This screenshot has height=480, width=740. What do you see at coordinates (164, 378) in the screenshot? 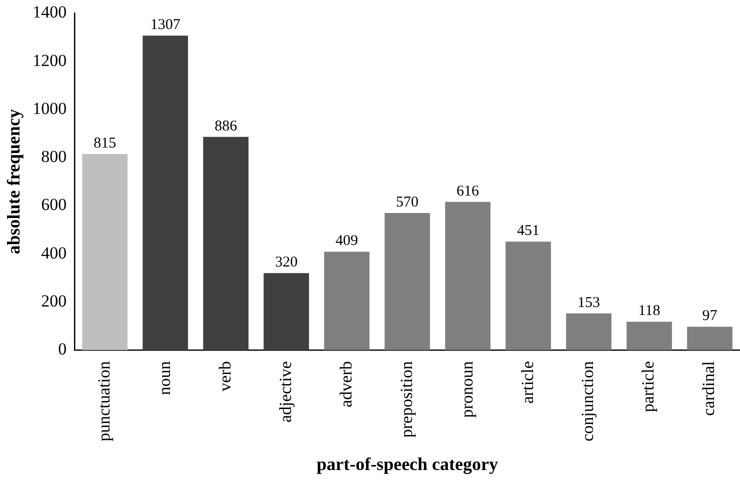
I see `x-tick-label: noun` at bounding box center [164, 378].